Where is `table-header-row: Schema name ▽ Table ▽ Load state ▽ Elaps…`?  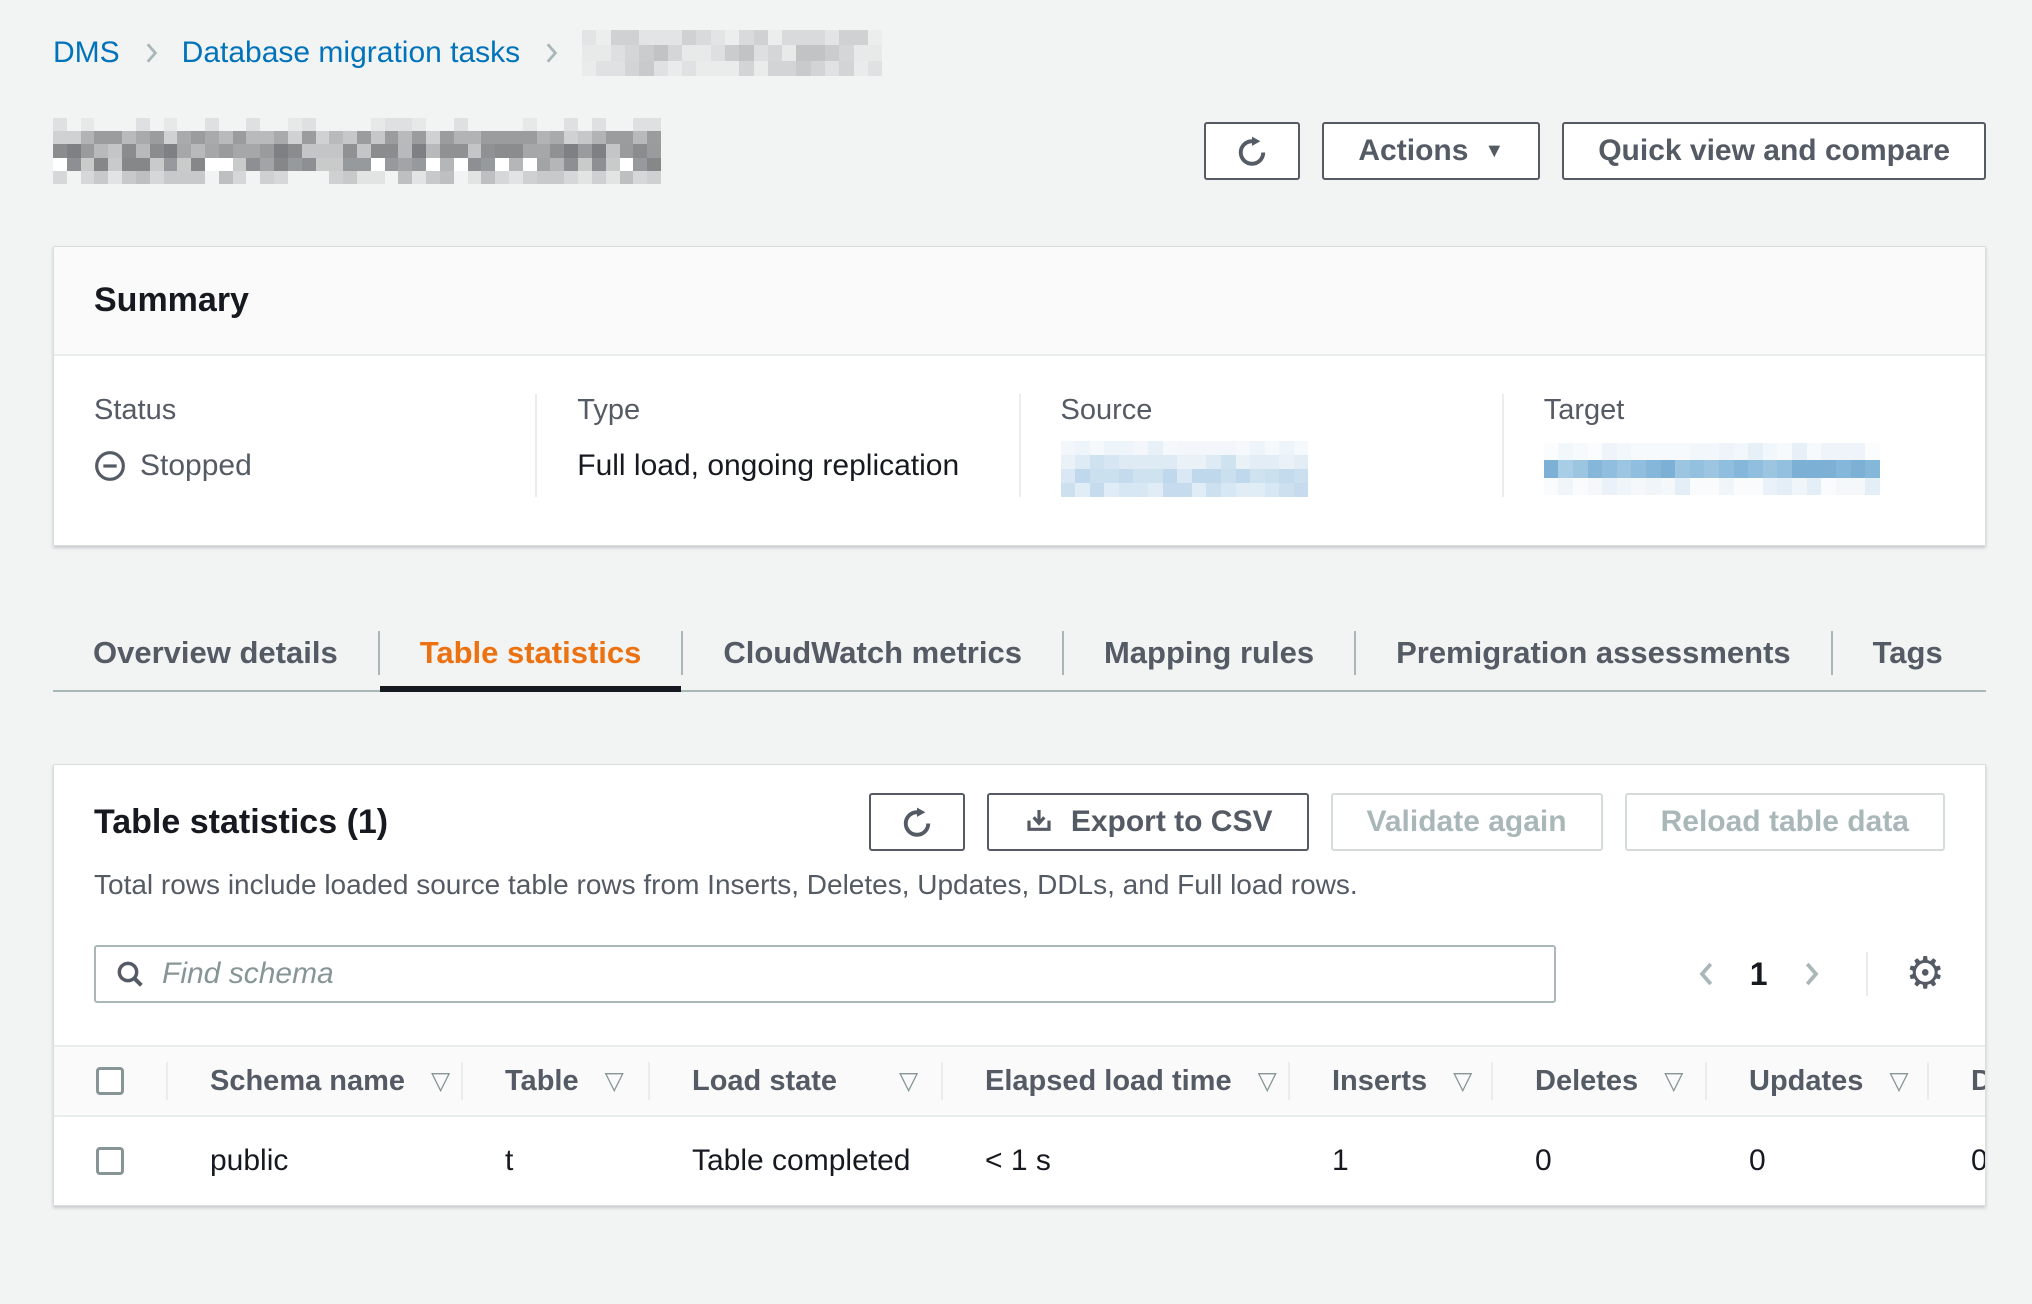
table-header-row: Schema name ▽ Table ▽ Load state ▽ Elaps… is located at coordinates (1019, 1082).